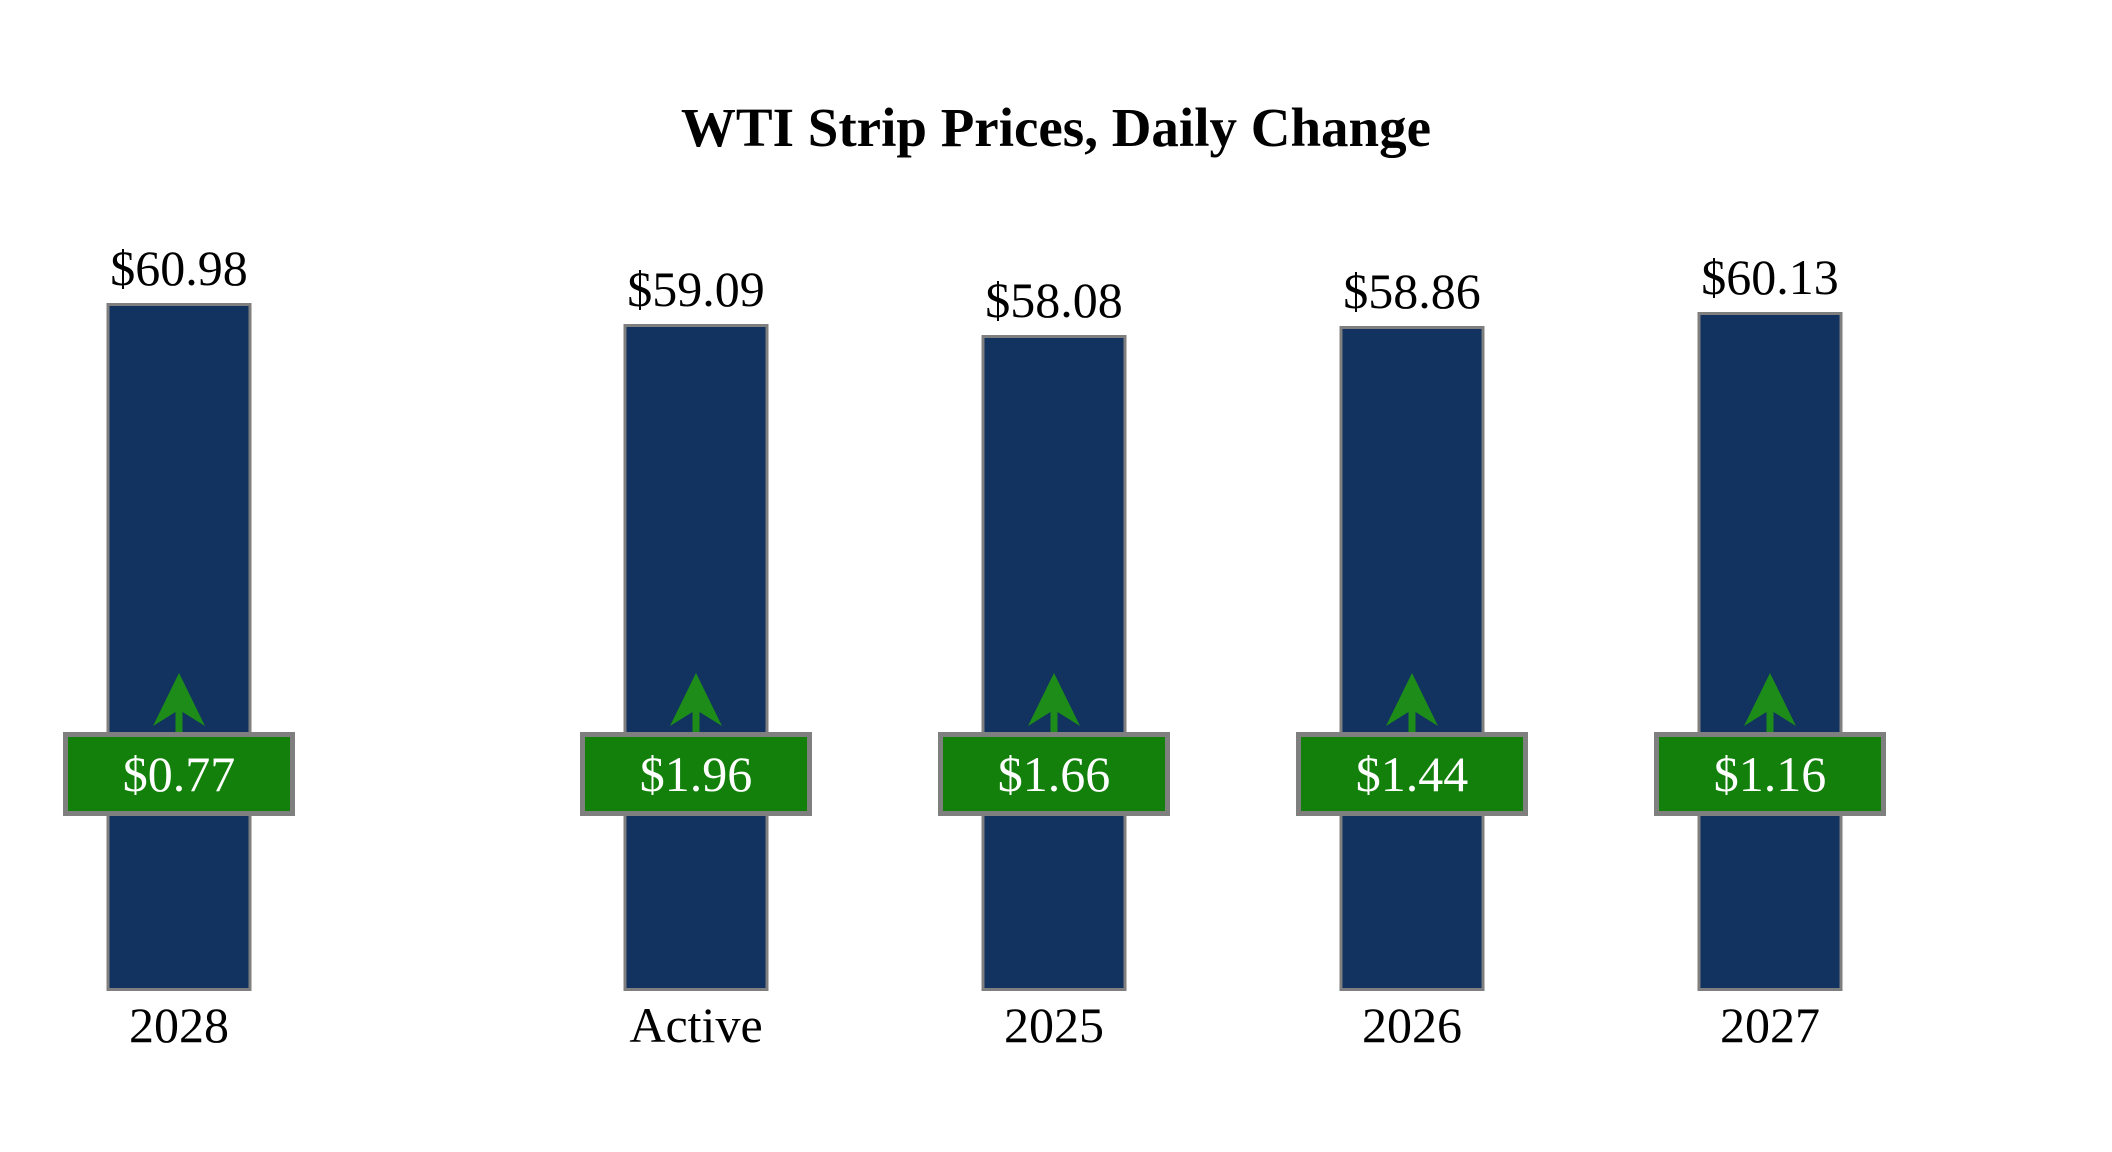 The height and width of the screenshot is (1152, 2112). I want to click on daily-change-value: $1.44, so click(1412, 774).